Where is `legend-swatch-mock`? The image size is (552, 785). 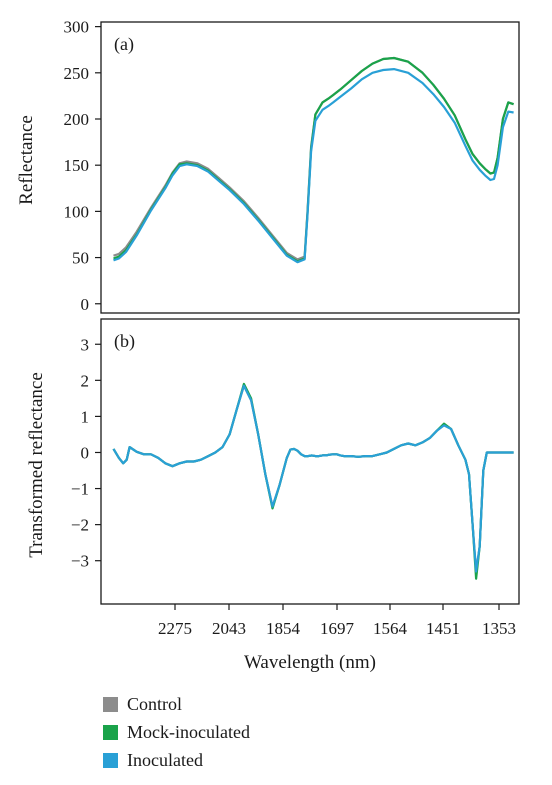
legend-swatch-mock is located at coordinates (110, 732).